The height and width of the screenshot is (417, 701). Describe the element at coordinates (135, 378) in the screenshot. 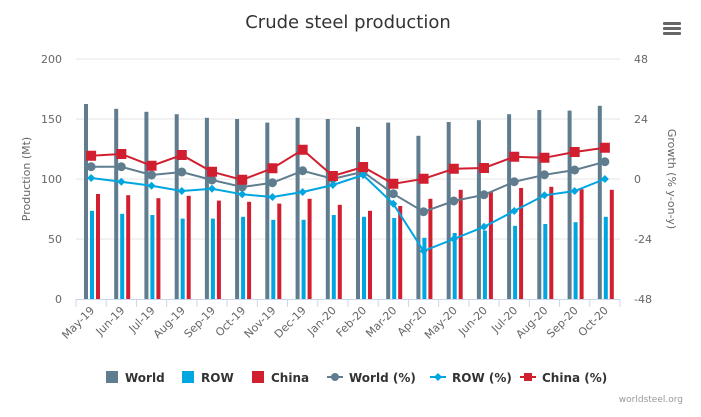

I see `legend-item-world: World` at that location.